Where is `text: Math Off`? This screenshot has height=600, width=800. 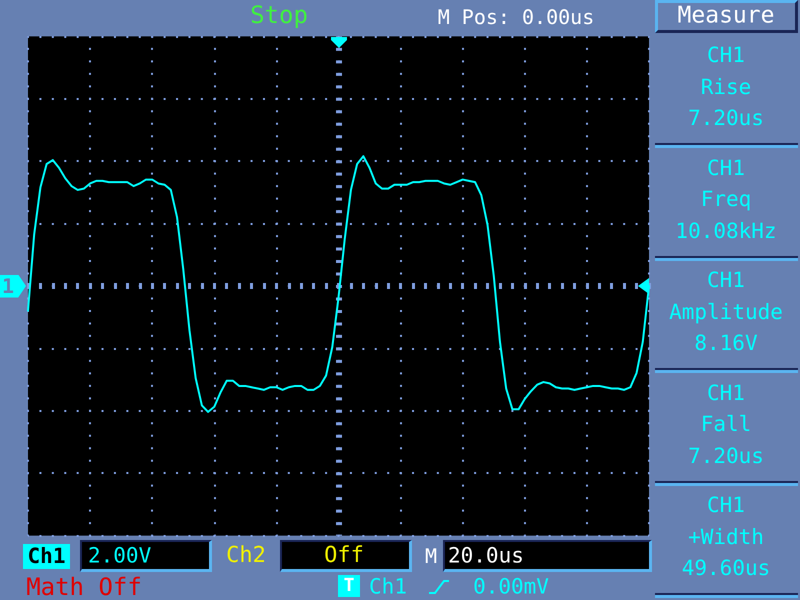
text: Math Off is located at coordinates (84, 586).